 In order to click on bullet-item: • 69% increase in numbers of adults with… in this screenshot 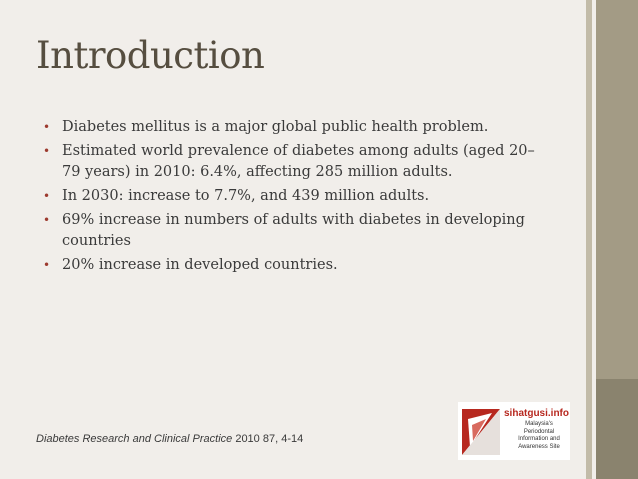, I will do `click(295, 231)`.